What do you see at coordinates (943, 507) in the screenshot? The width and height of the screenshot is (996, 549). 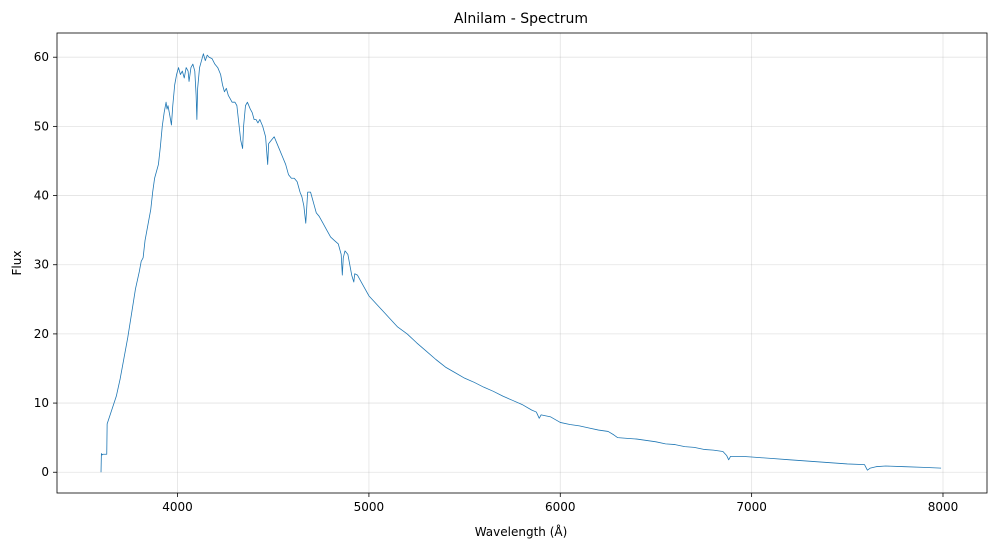 I see `x-tick-label: 8000` at bounding box center [943, 507].